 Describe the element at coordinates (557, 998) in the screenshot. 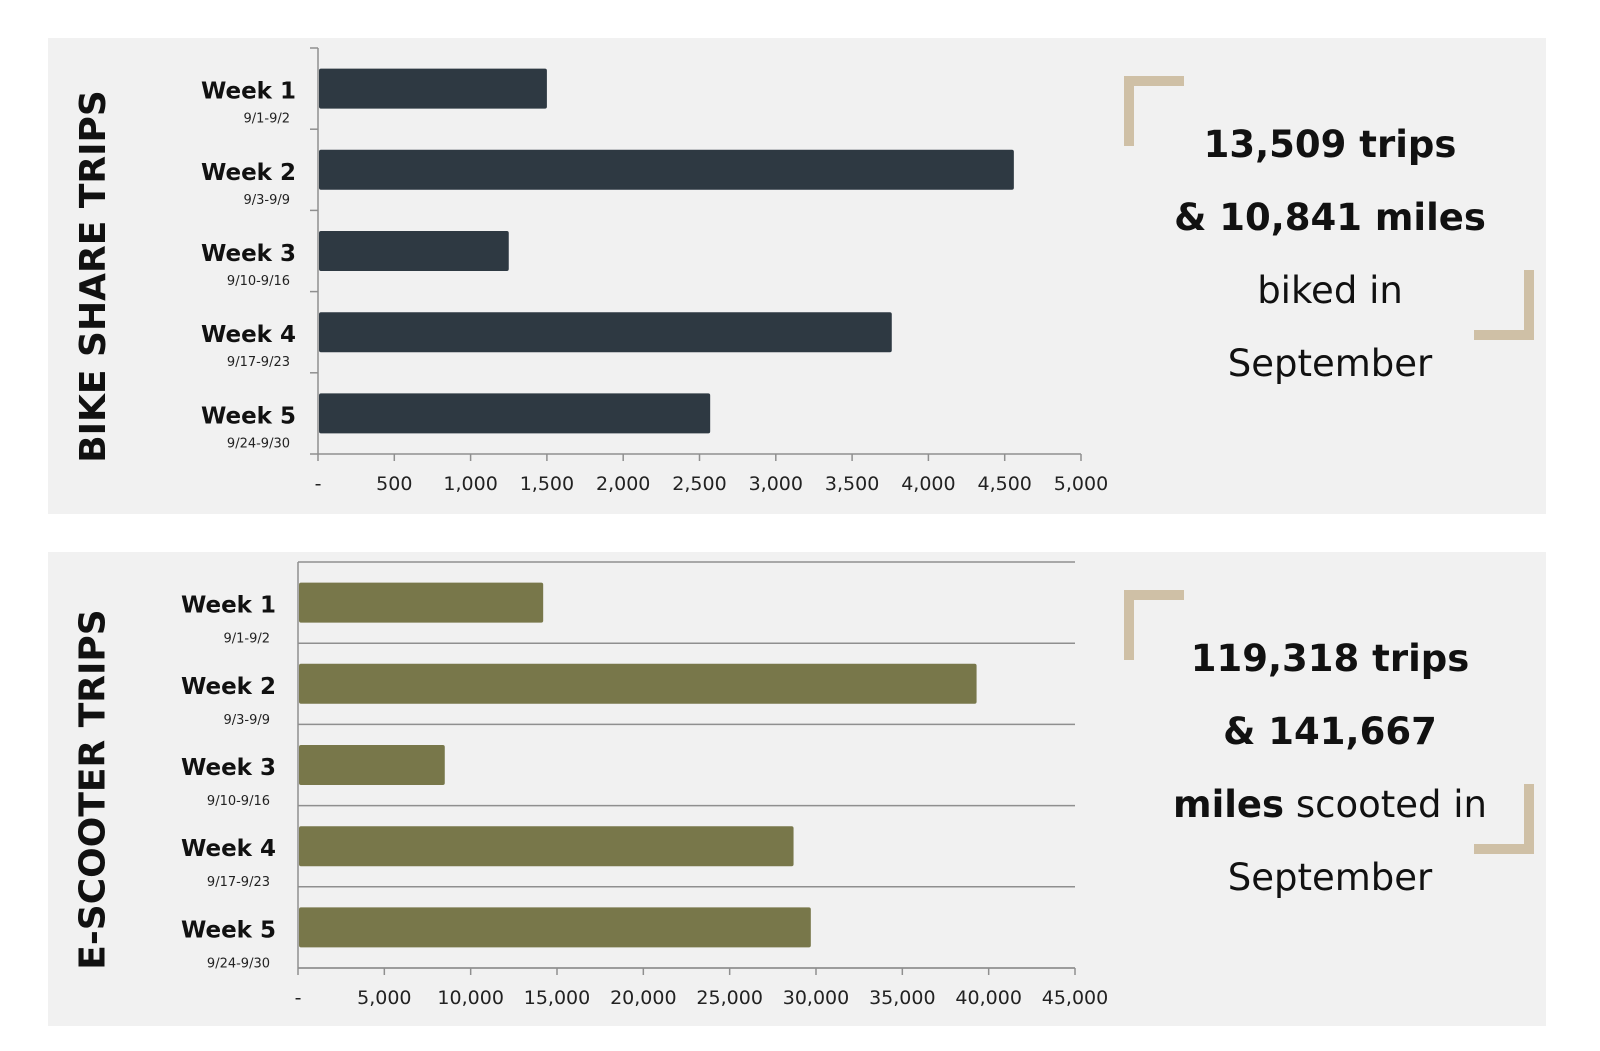

I see `x-tick-label: 15,000` at that location.